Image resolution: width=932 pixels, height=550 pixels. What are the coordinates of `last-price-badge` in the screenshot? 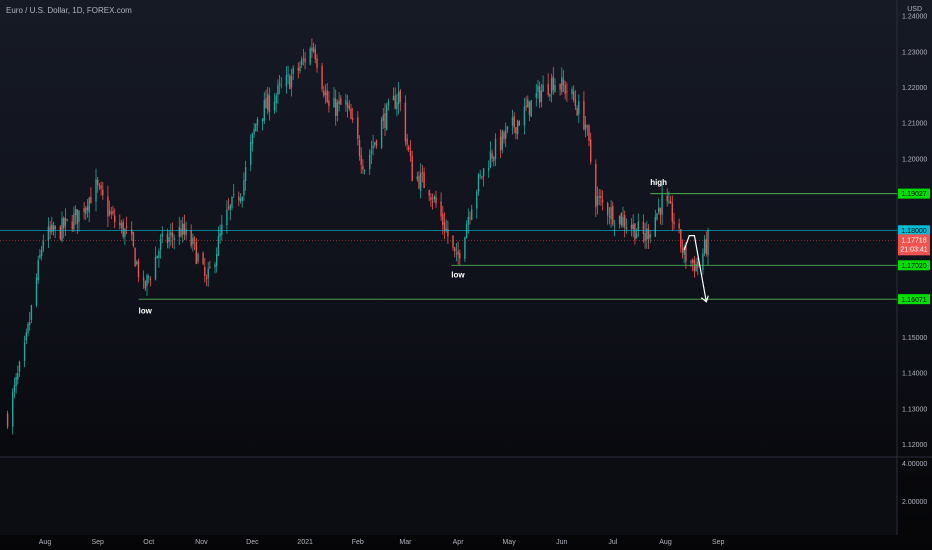 It's located at (914, 245).